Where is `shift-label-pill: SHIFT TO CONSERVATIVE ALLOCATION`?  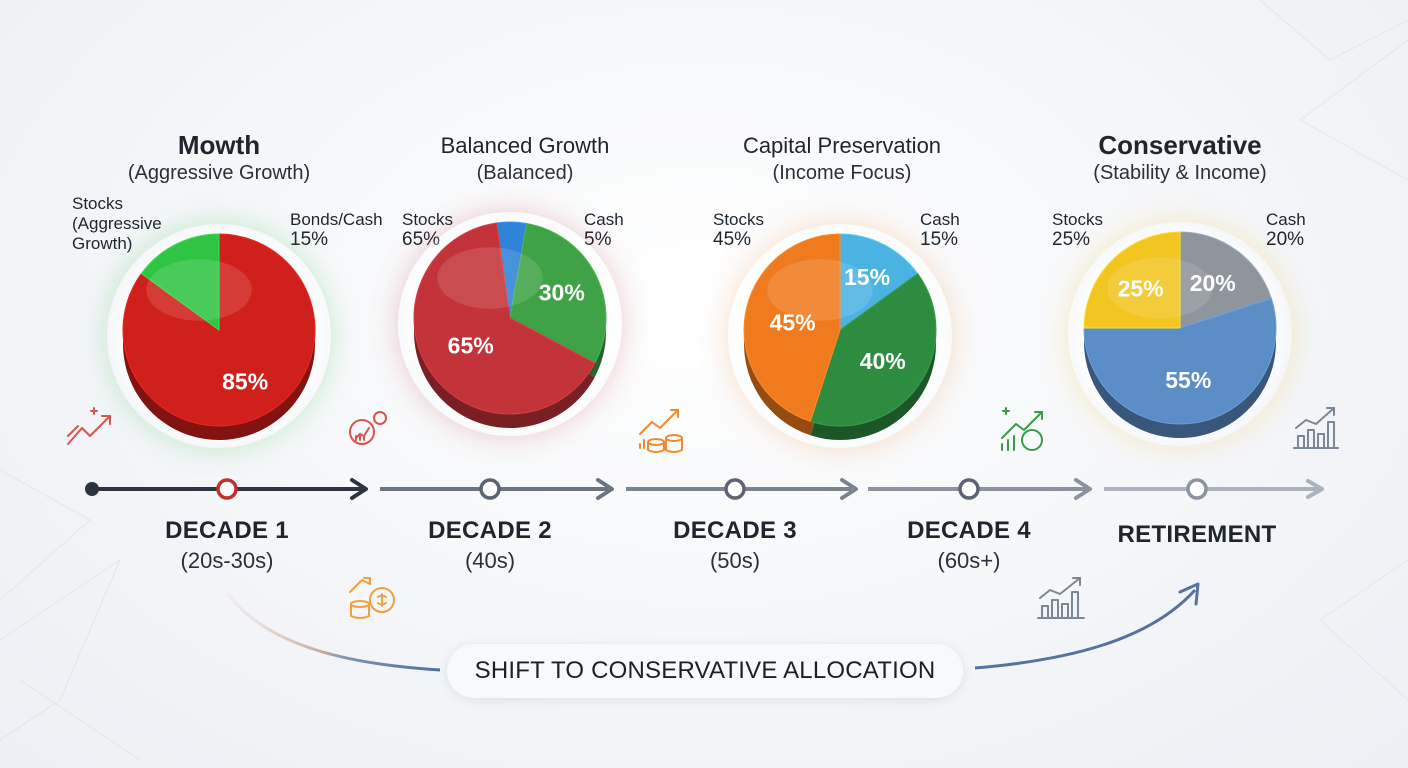 shift-label-pill: SHIFT TO CONSERVATIVE ALLOCATION is located at coordinates (705, 671).